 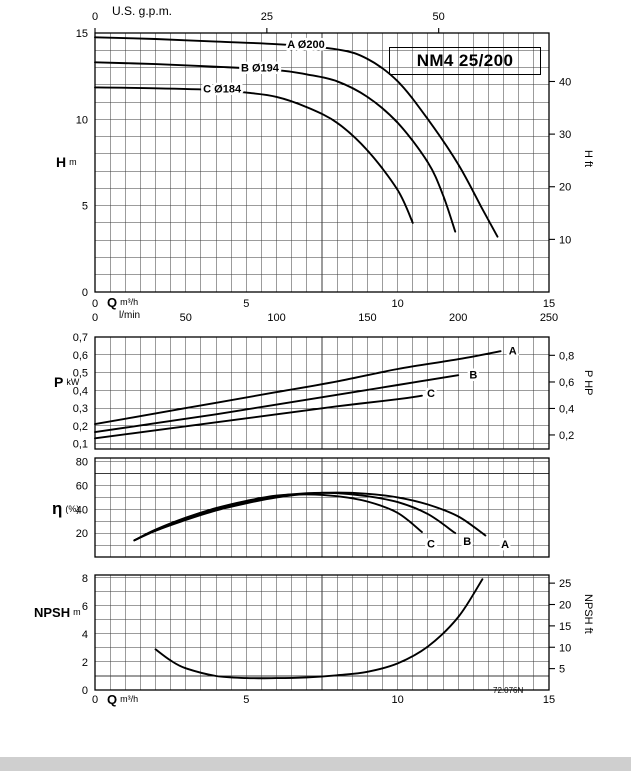 What do you see at coordinates (59, 382) in the screenshot?
I see `p-axis-symbol: P` at bounding box center [59, 382].